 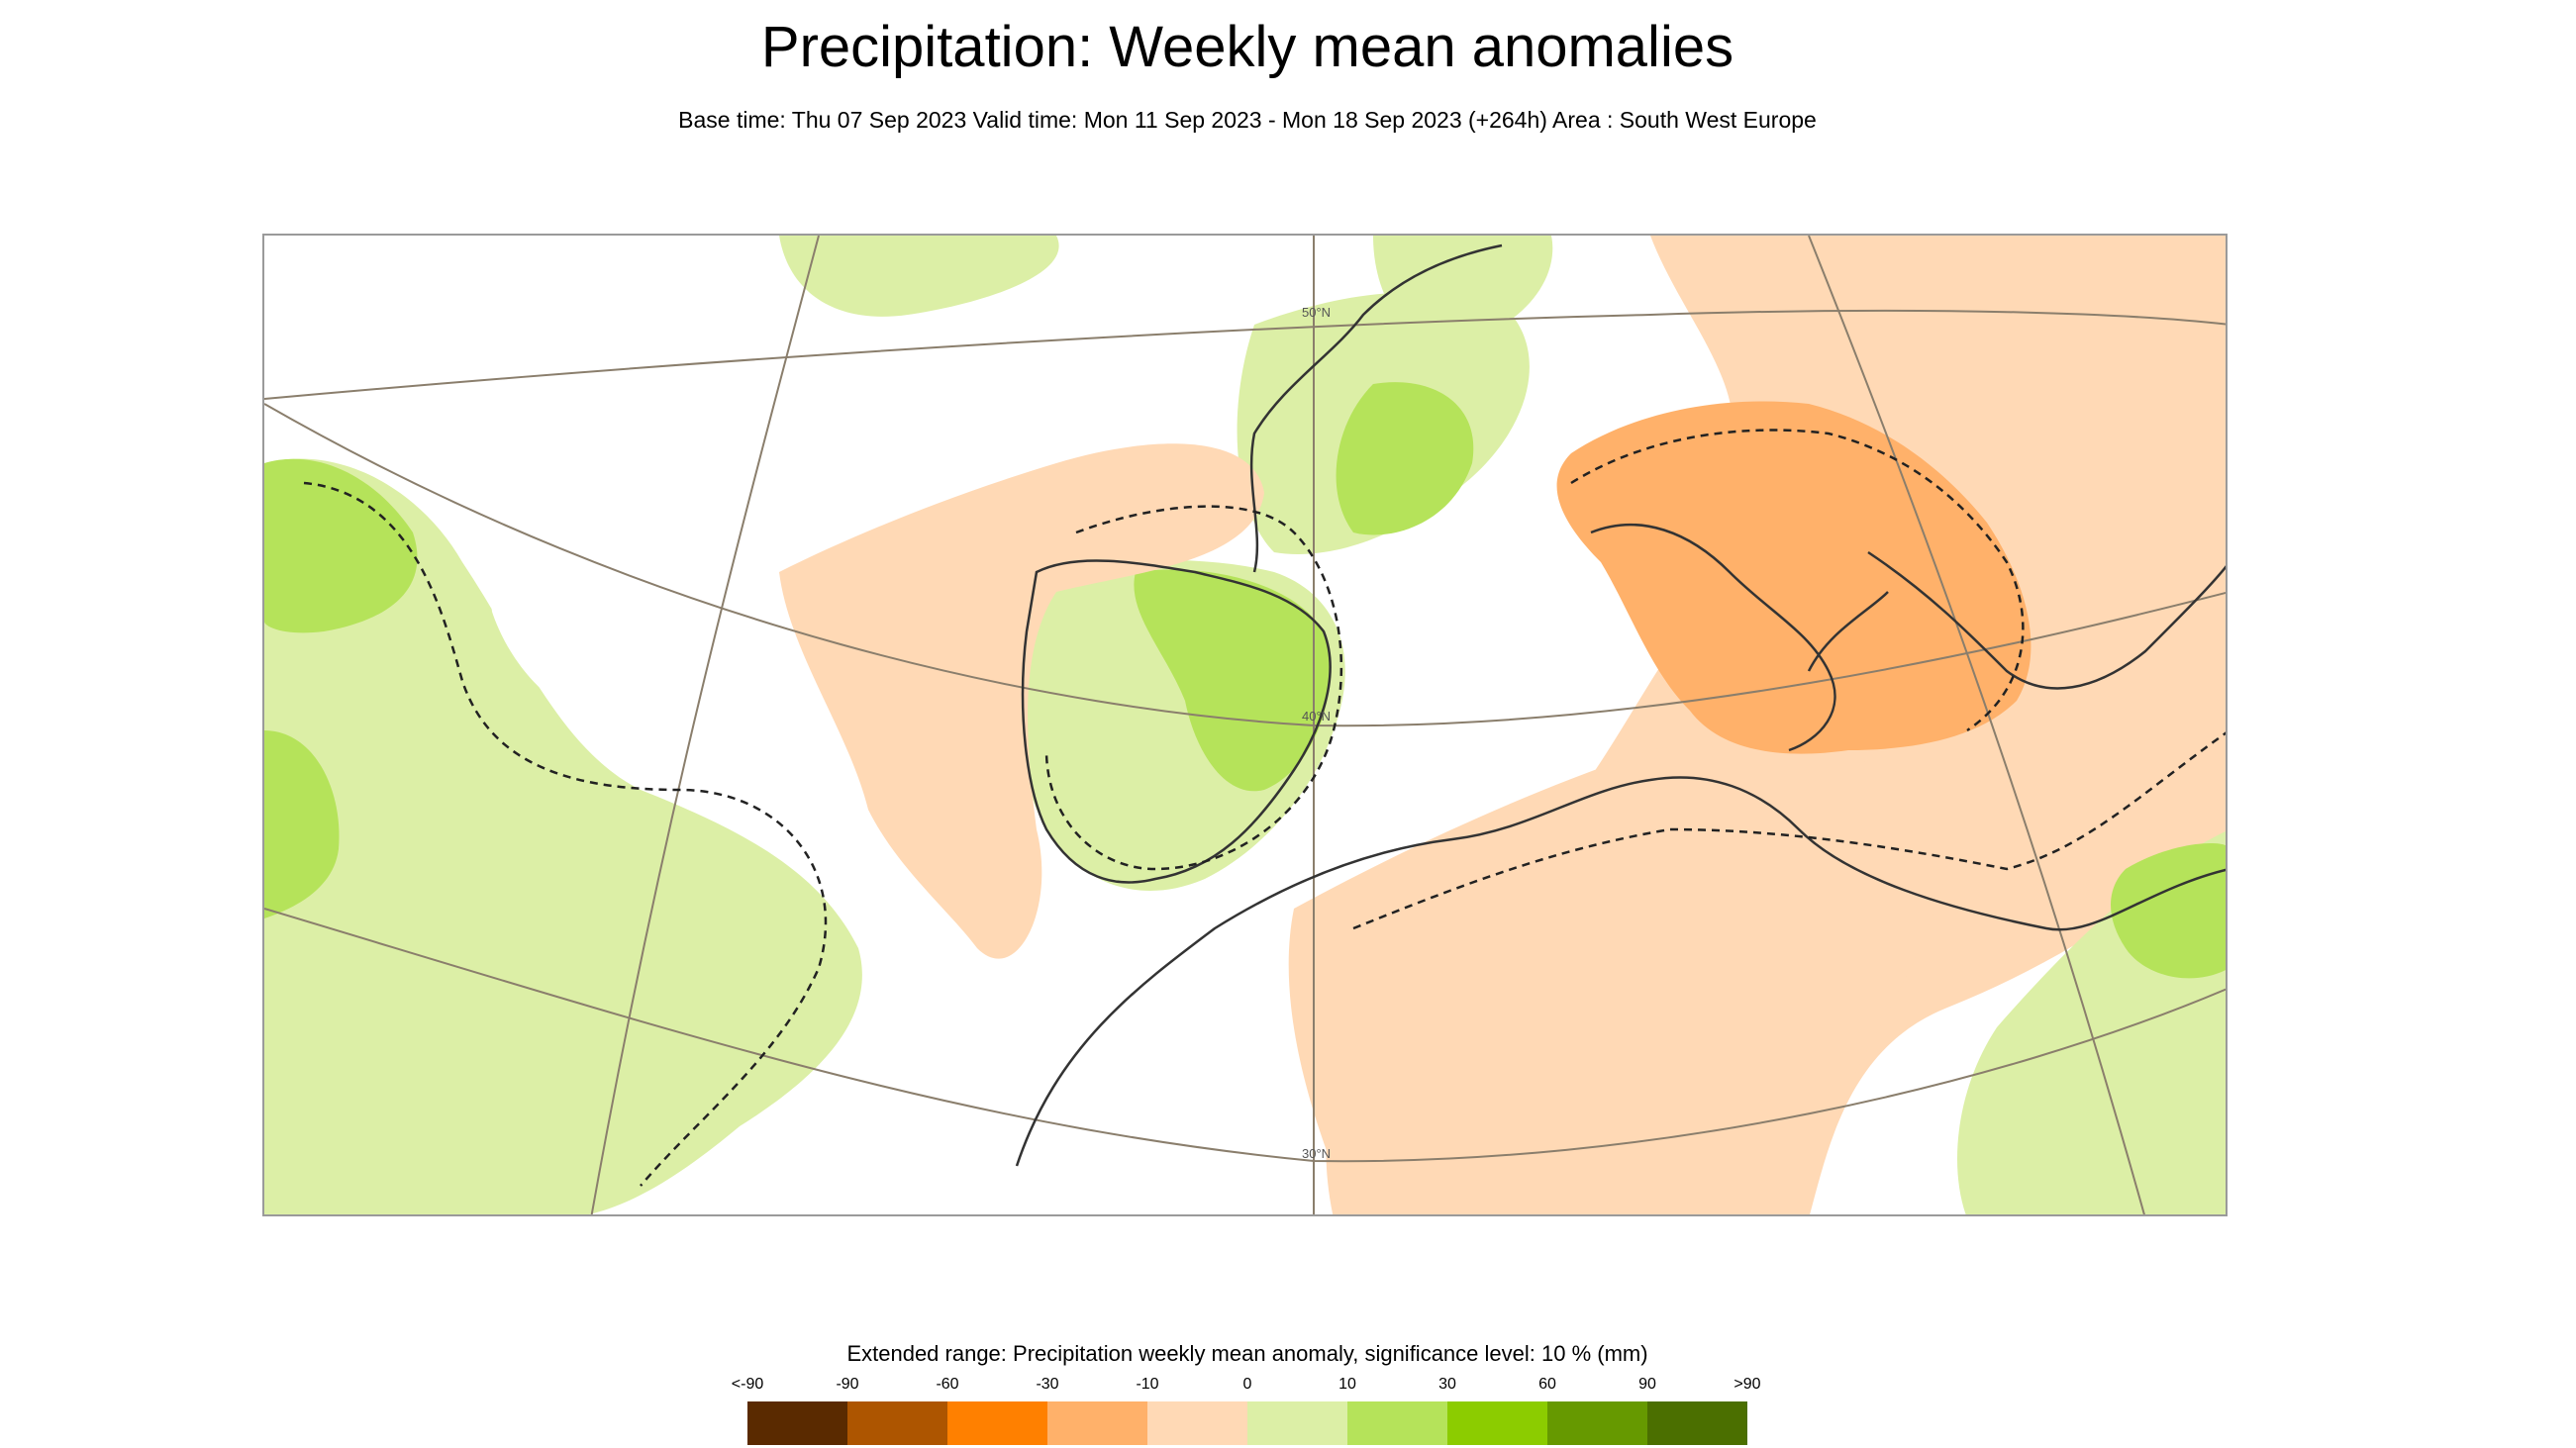 I want to click on legend-tick: 30, so click(x=1447, y=1384).